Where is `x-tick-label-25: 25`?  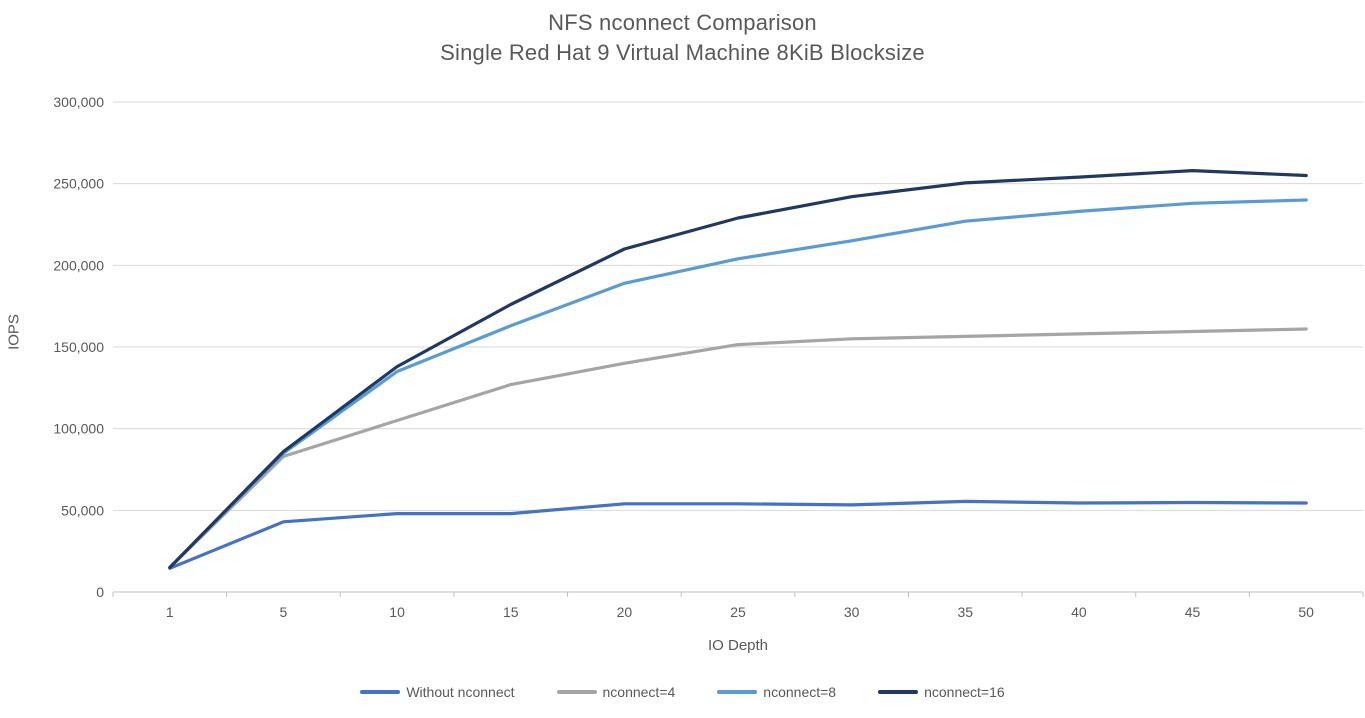
x-tick-label-25: 25 is located at coordinates (738, 612).